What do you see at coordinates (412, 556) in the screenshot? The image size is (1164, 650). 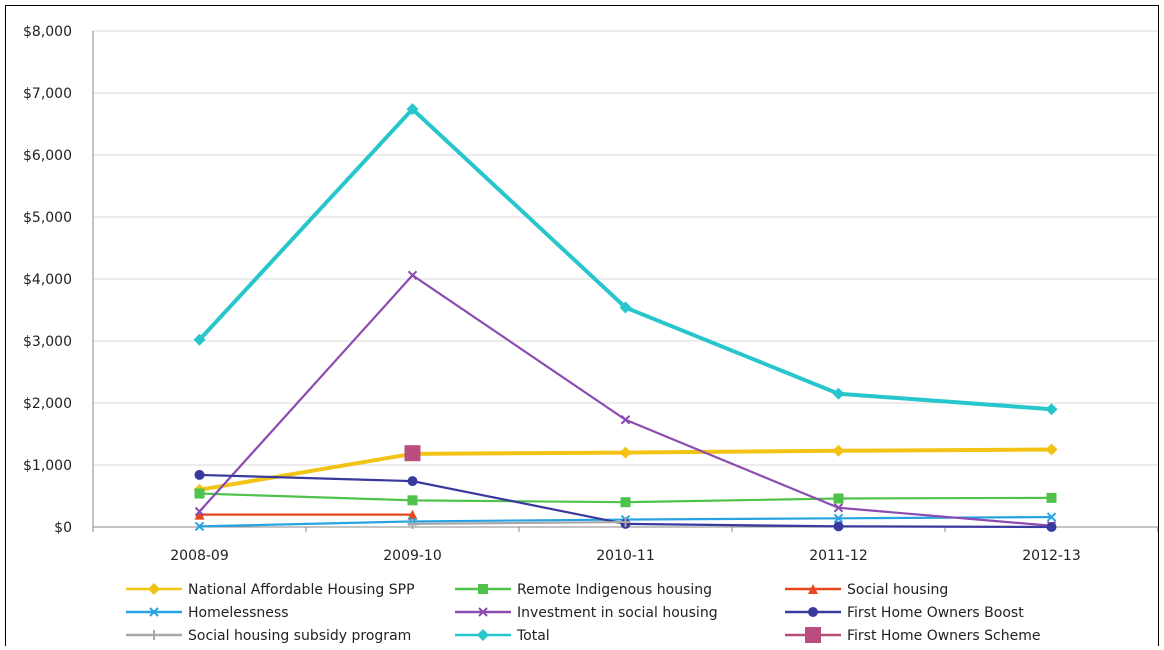 I see `x-tick-label: 2009-10` at bounding box center [412, 556].